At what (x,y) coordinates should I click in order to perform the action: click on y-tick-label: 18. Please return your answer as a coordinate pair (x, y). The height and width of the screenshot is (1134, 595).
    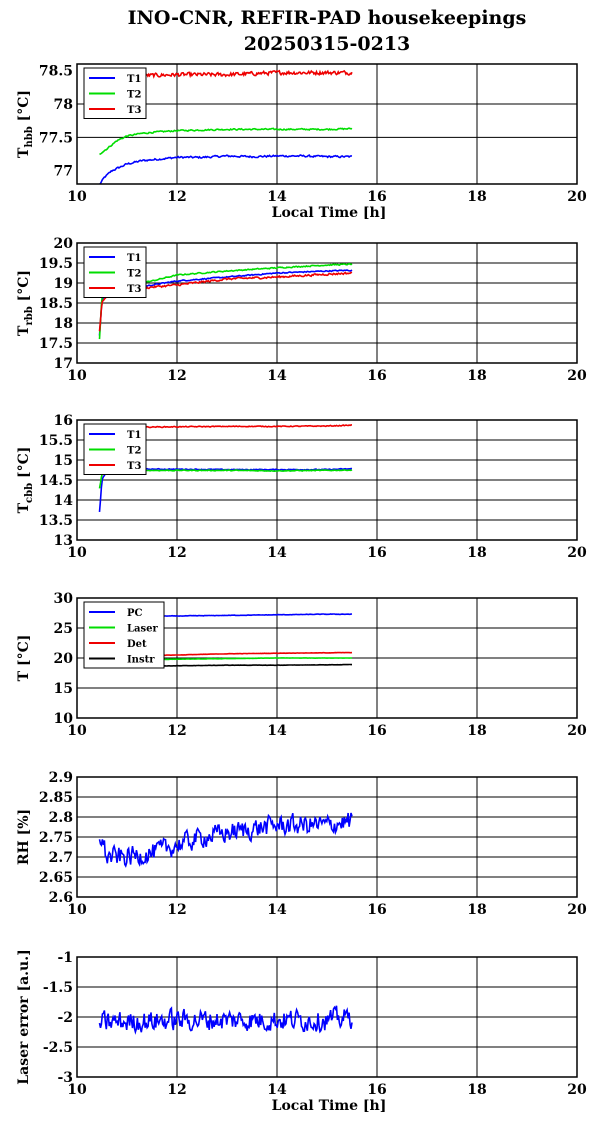
    Looking at the image, I should click on (63, 324).